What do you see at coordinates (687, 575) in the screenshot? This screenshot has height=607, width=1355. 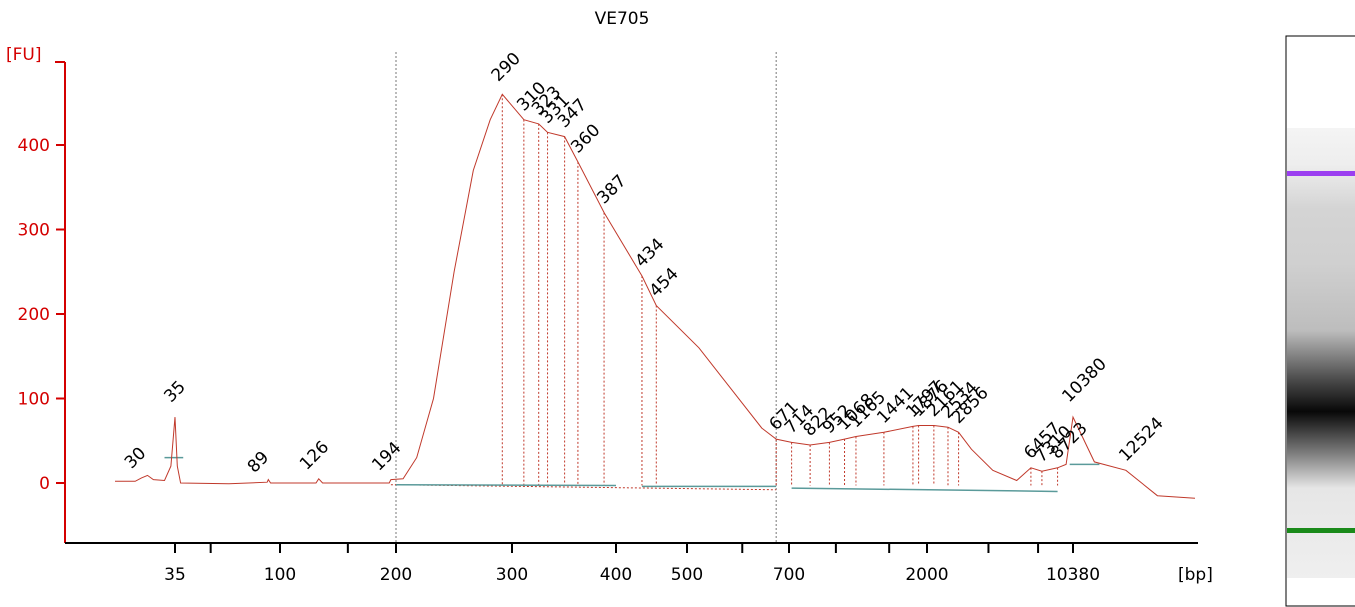 I see `x-tick-label: 500` at bounding box center [687, 575].